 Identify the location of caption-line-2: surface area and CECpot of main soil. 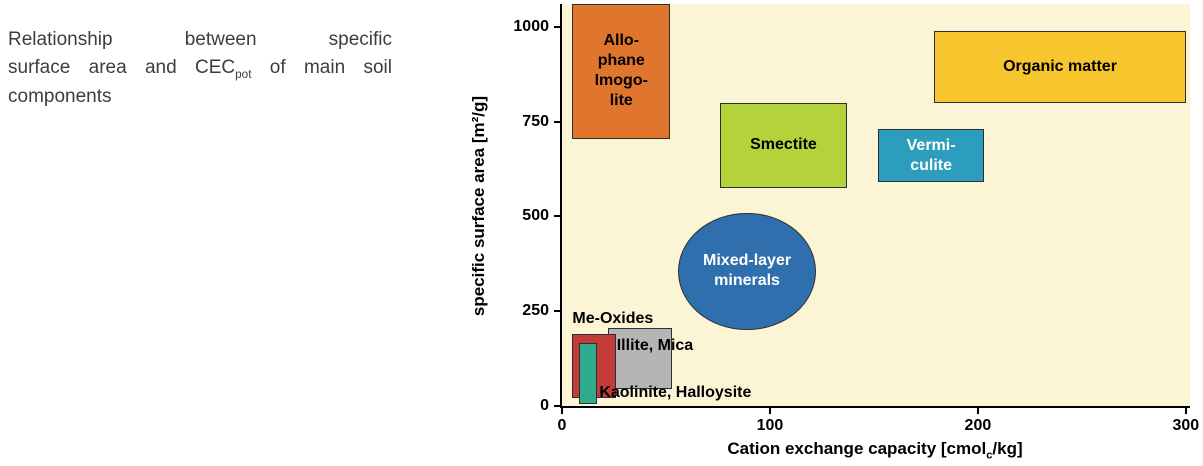
(200, 68).